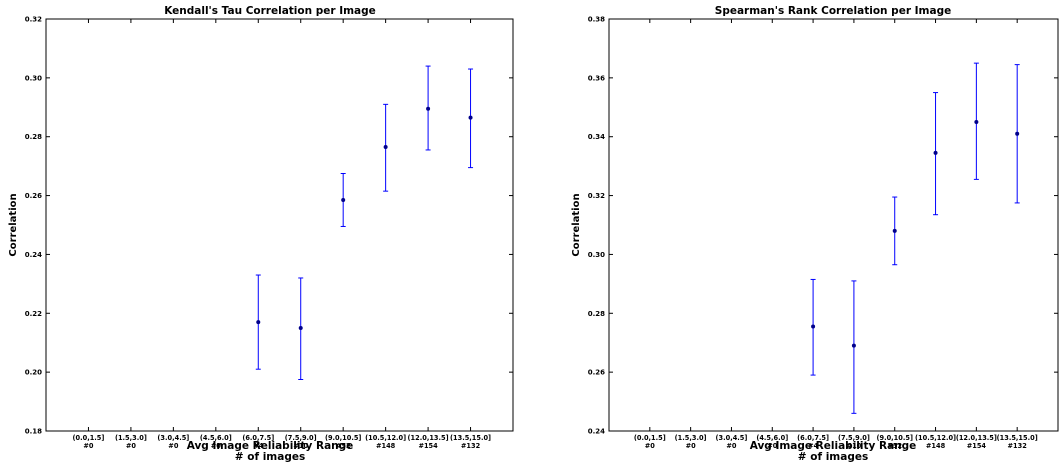 This screenshot has width=1062, height=463. Describe the element at coordinates (833, 11) in the screenshot. I see `chart-title: Spearman's Rank Correlation per Image` at that location.